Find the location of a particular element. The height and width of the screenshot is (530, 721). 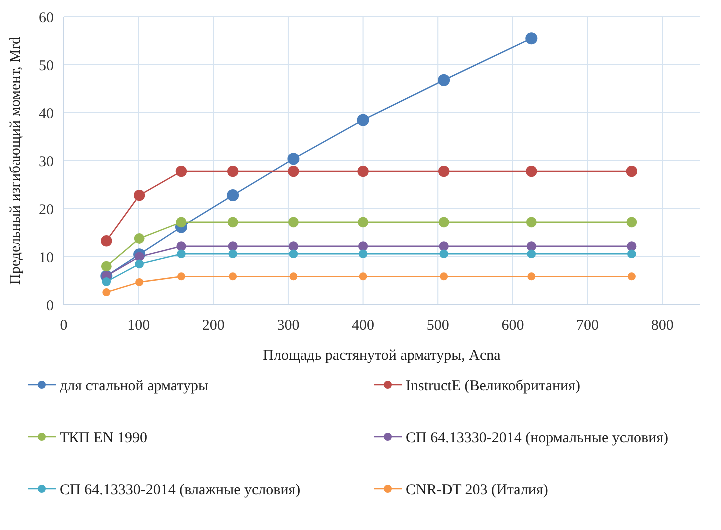

x-tick-label: 500 is located at coordinates (438, 326).